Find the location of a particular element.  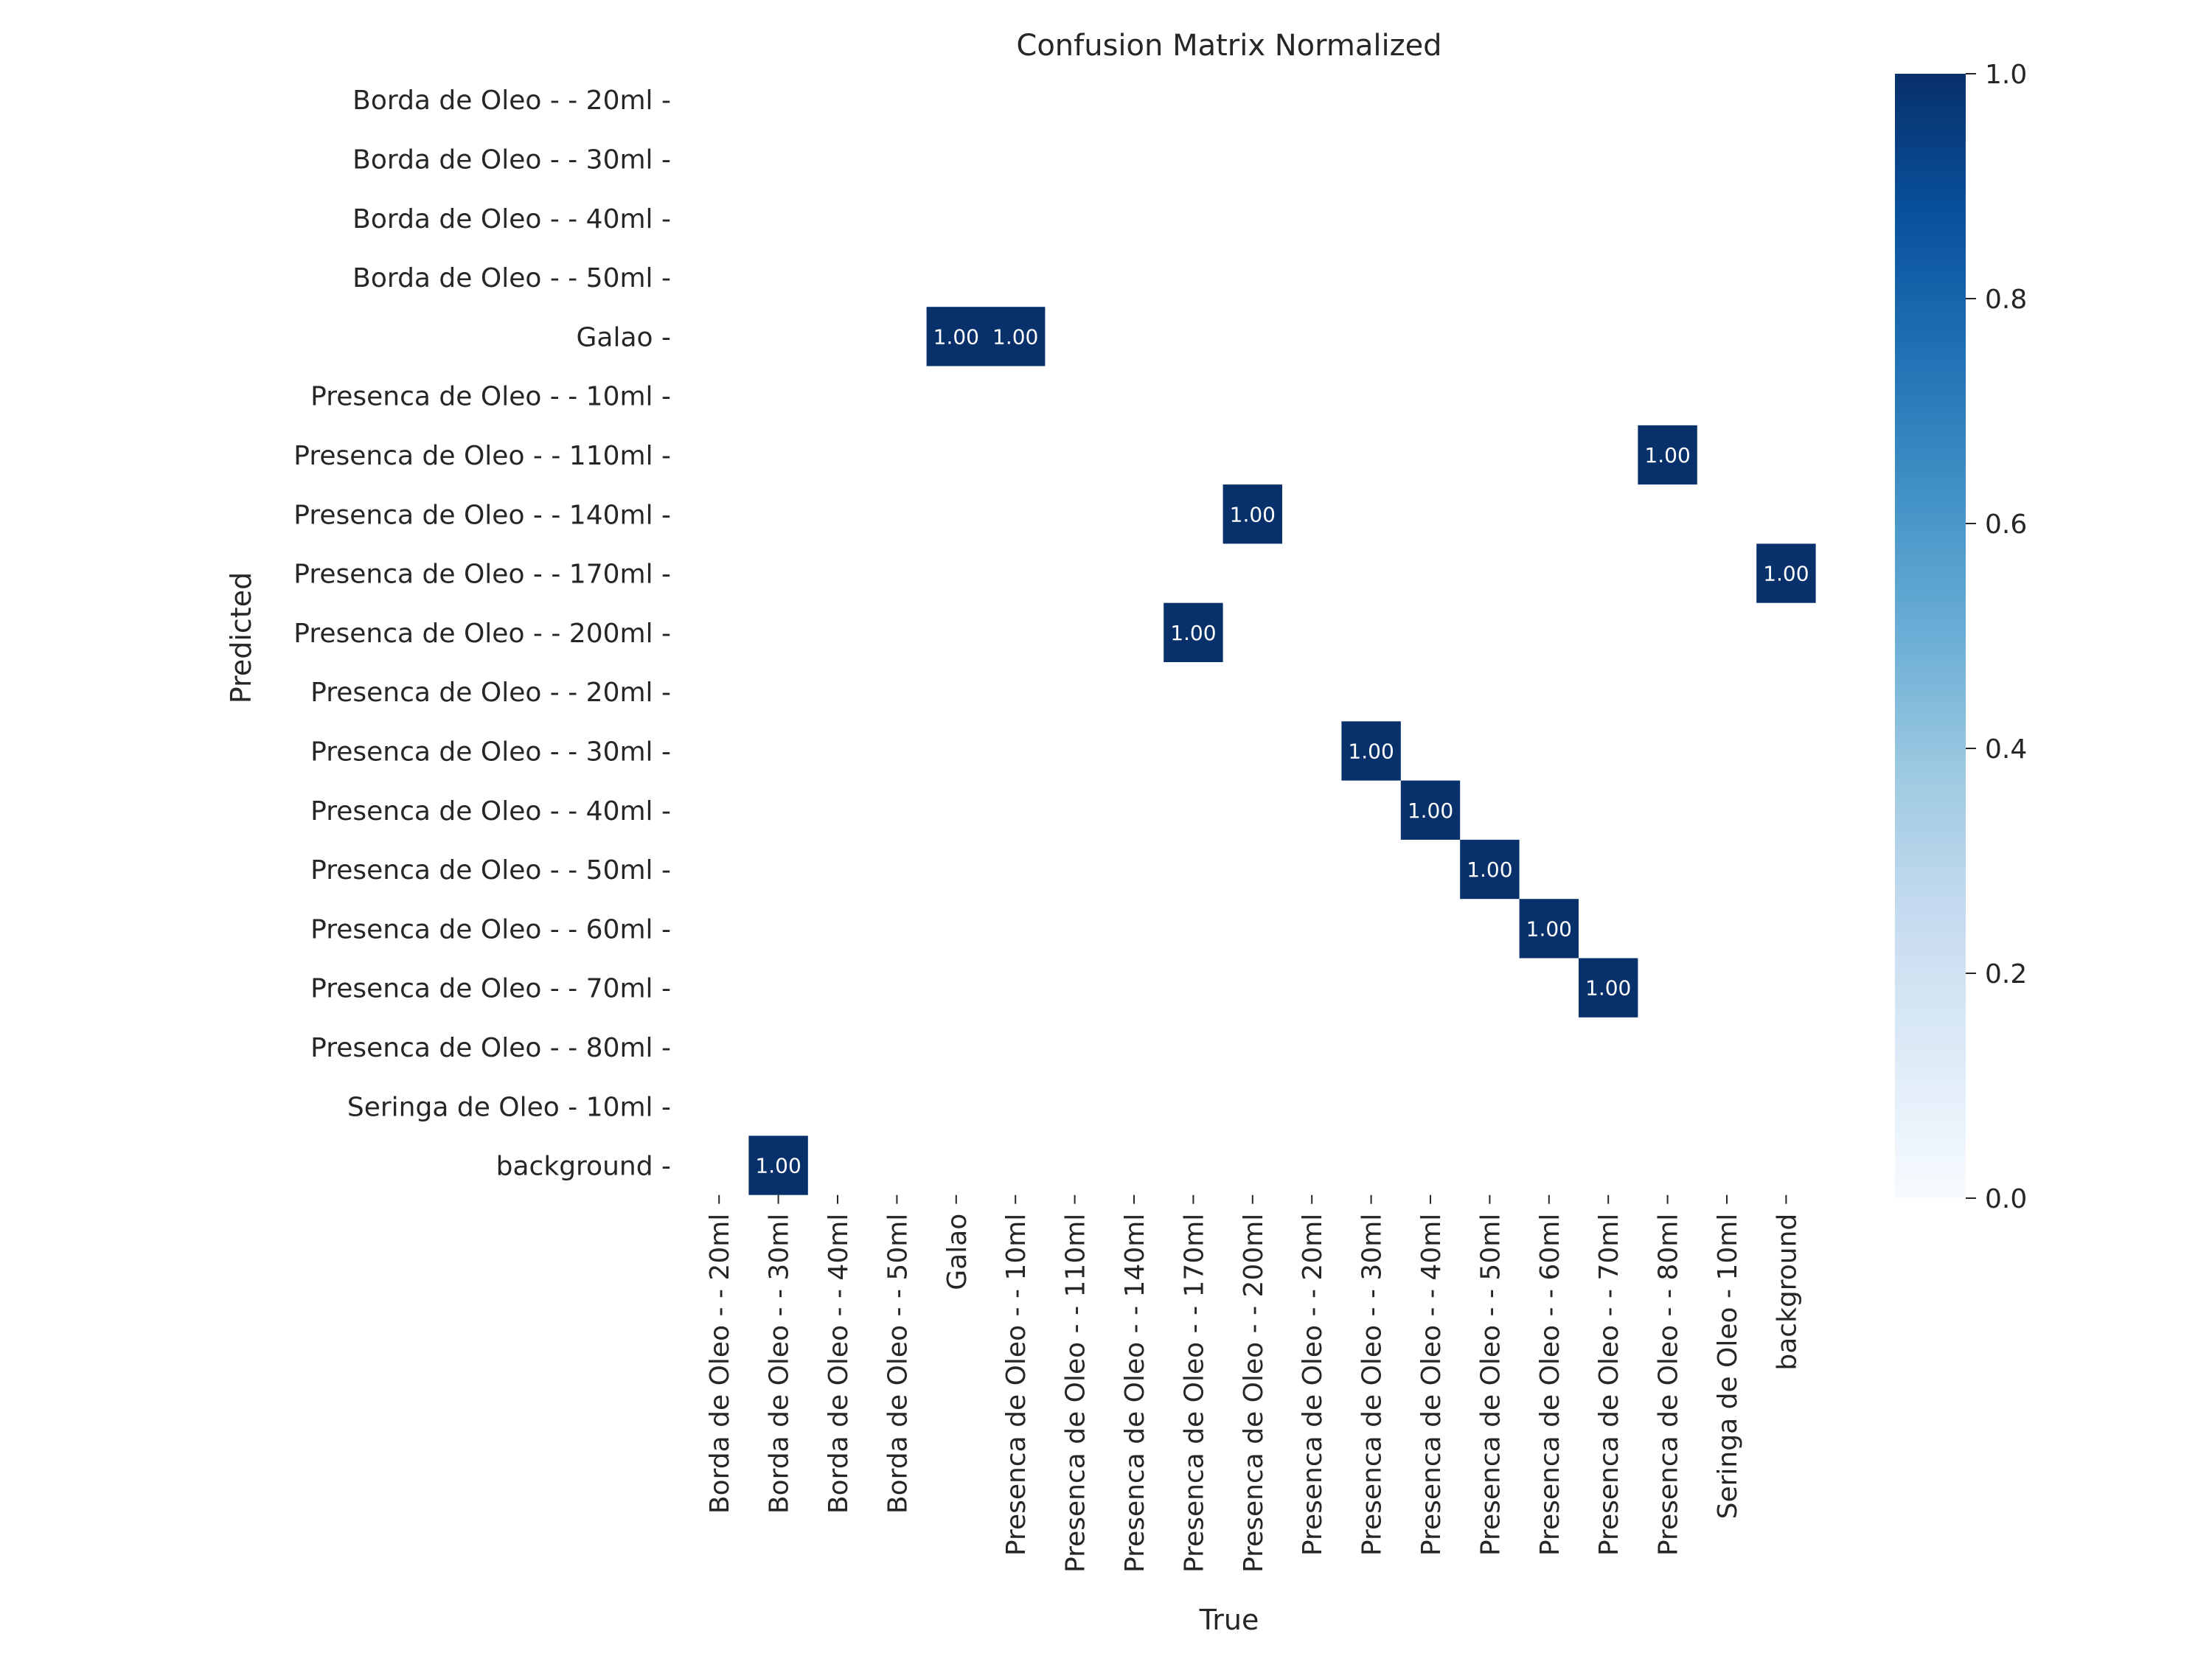

colorbar-tick-label: 0.2 is located at coordinates (2006, 974).